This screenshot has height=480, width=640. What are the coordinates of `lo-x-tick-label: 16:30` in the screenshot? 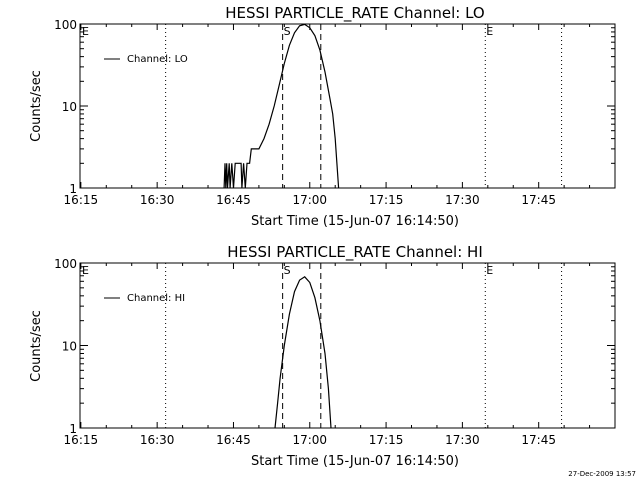 It's located at (157, 200).